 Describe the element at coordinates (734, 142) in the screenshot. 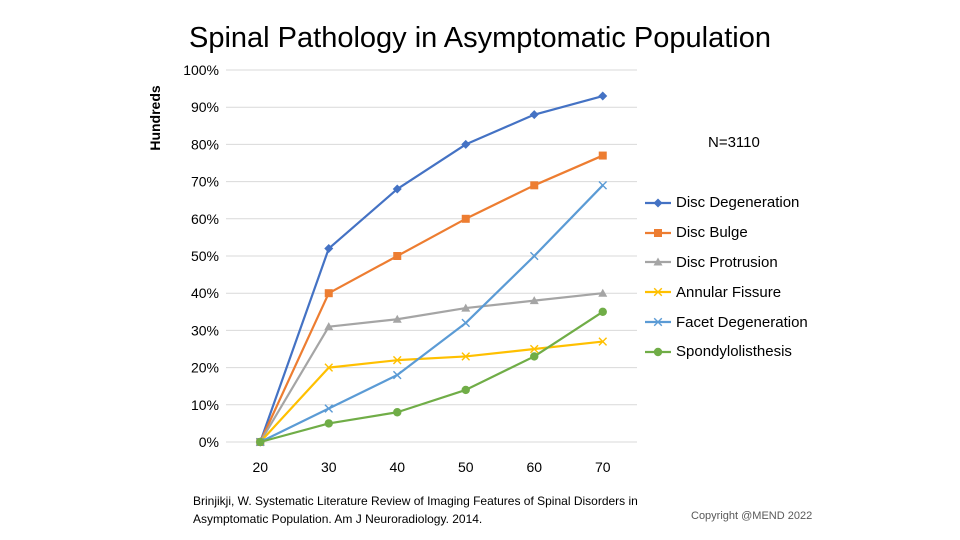

I see `sample-size-note: N=3110` at that location.